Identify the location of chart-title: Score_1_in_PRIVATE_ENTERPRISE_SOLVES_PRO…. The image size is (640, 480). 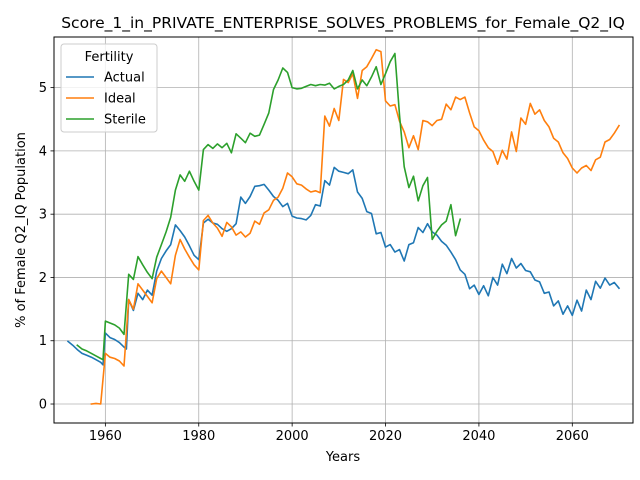
(343, 23).